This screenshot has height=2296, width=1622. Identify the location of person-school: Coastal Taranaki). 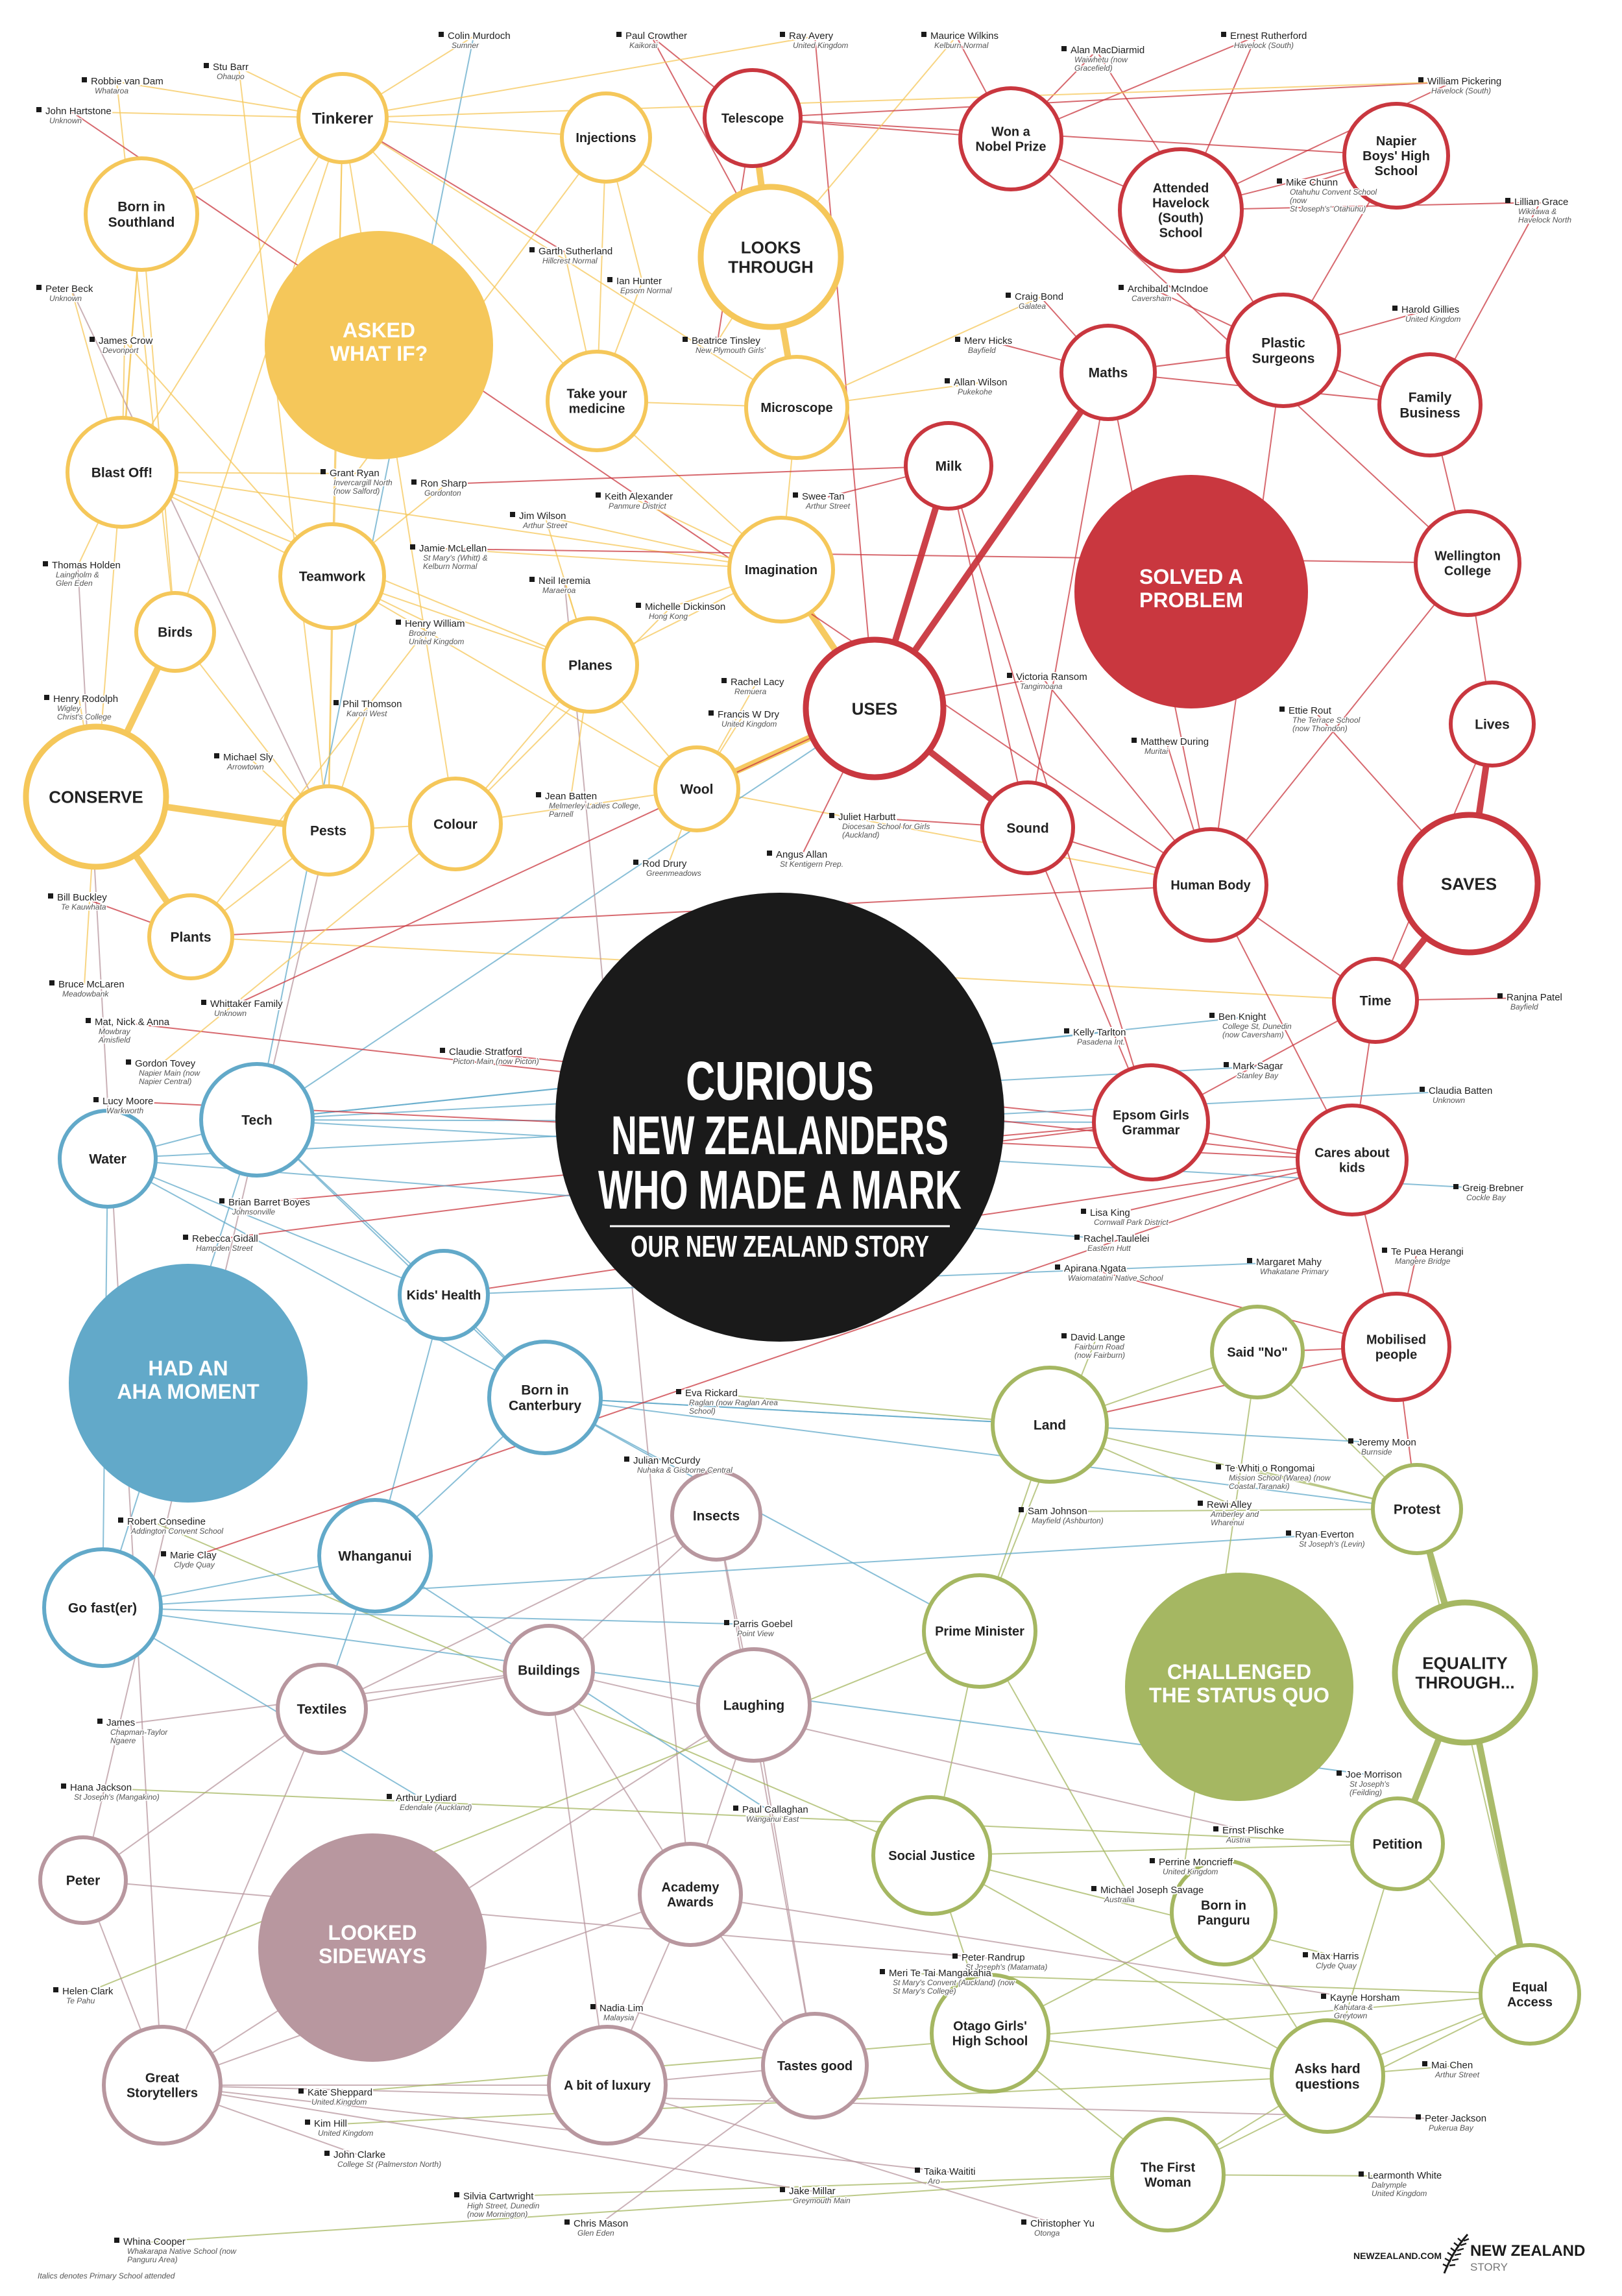
(1260, 1487).